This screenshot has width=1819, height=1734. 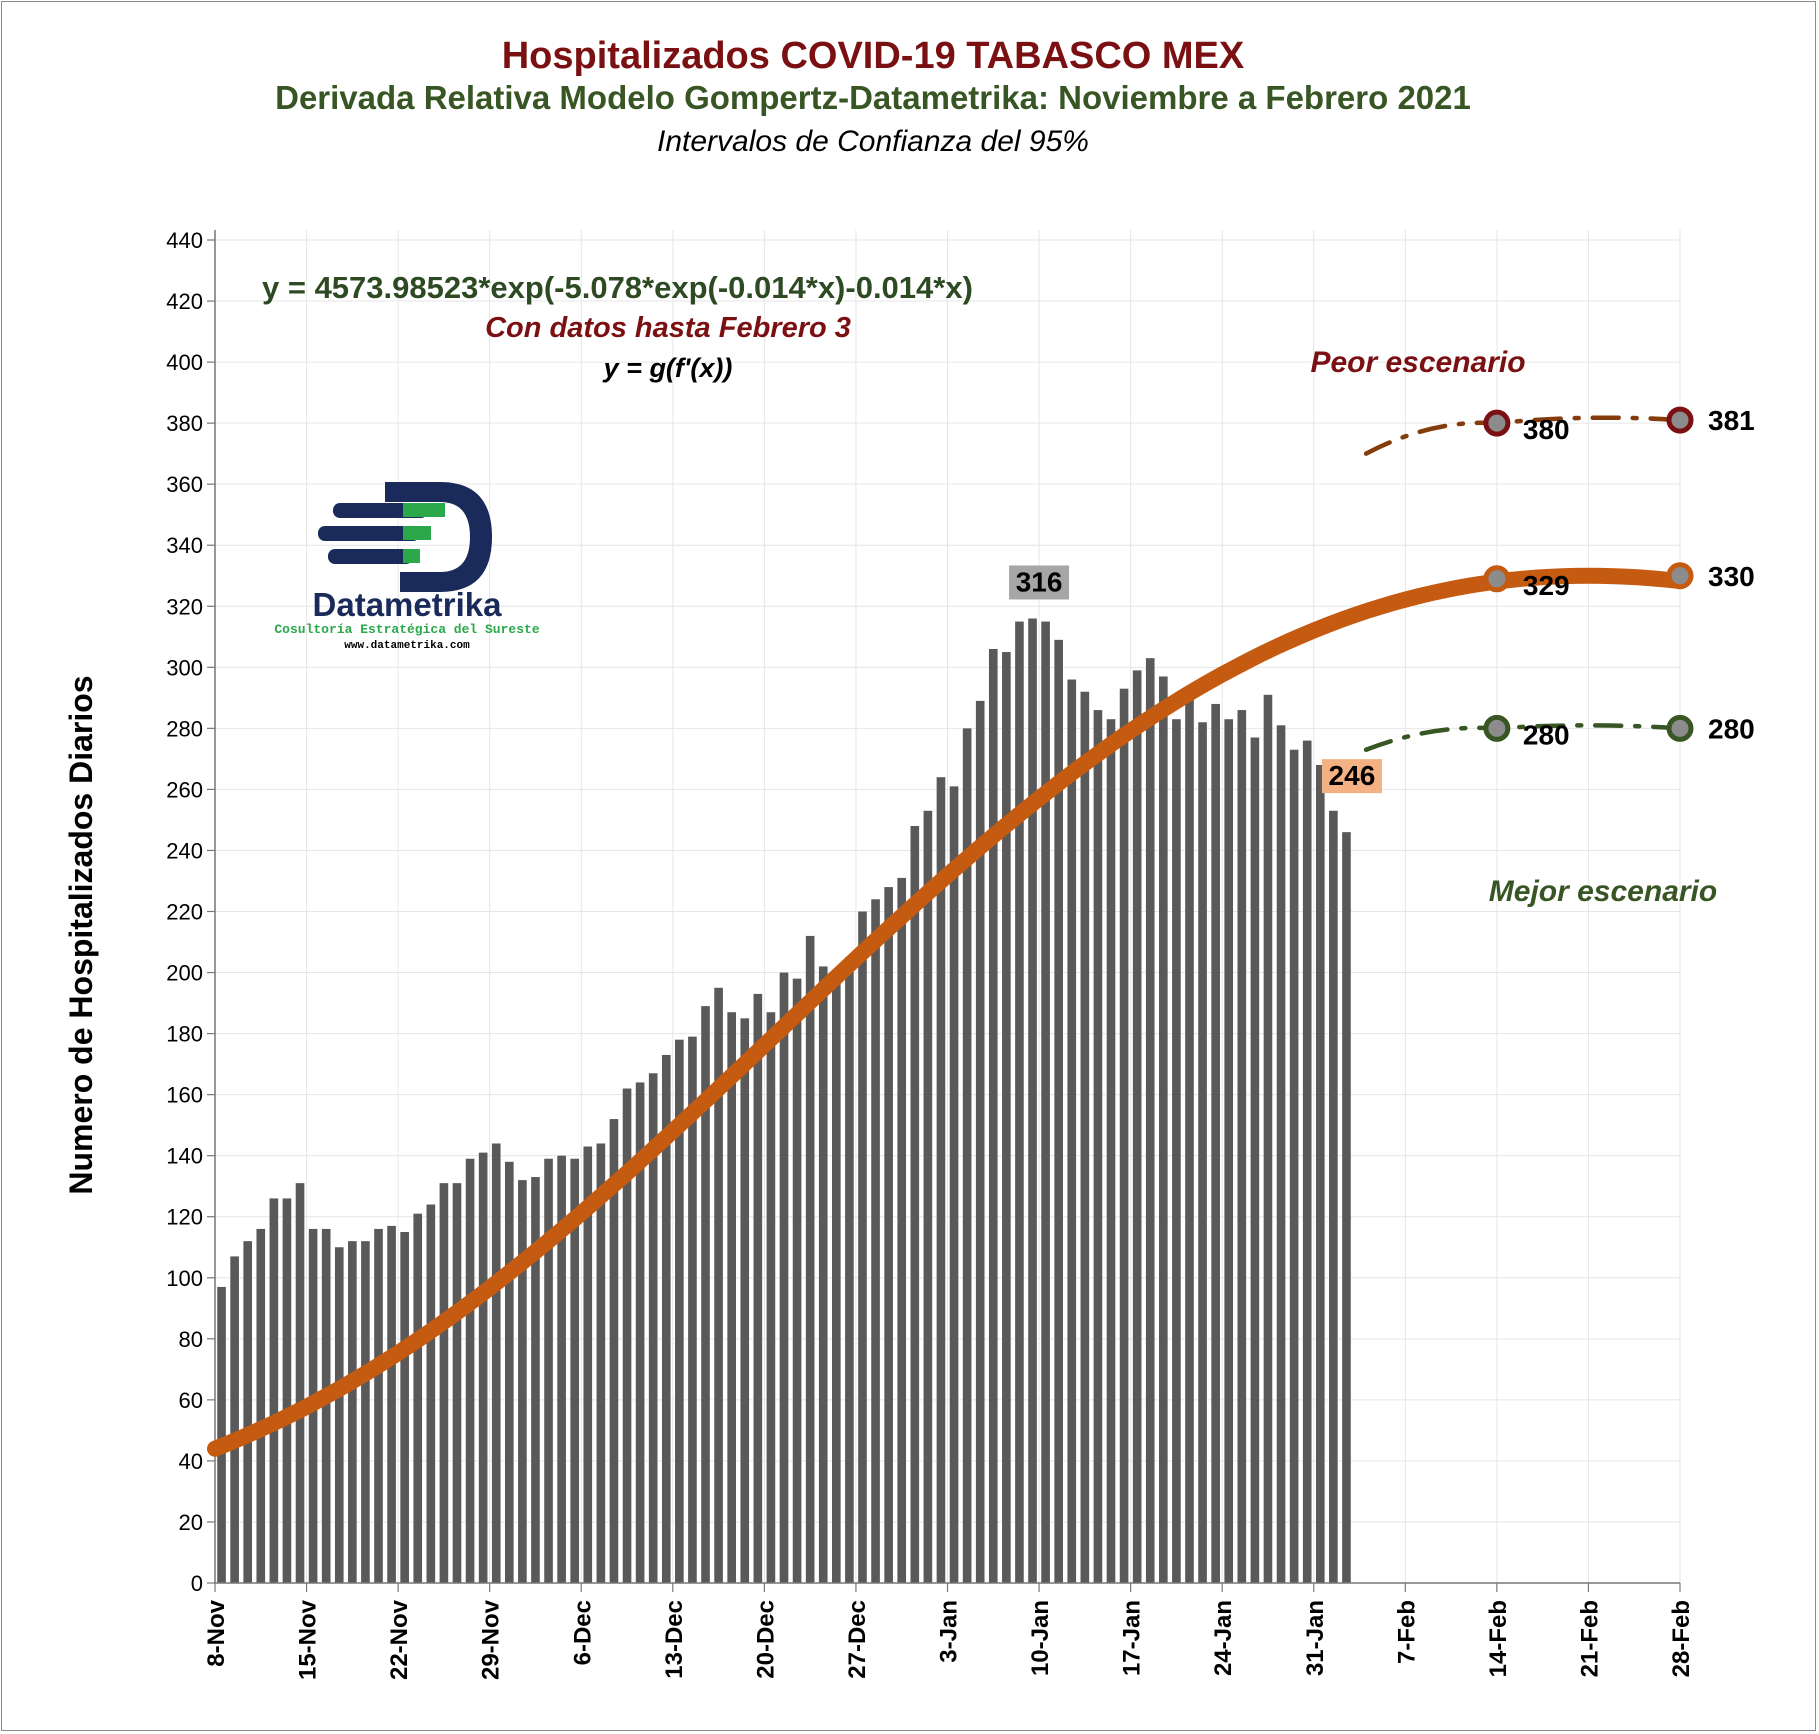 I want to click on x-tick-label: 29-Nov, so click(x=491, y=1639).